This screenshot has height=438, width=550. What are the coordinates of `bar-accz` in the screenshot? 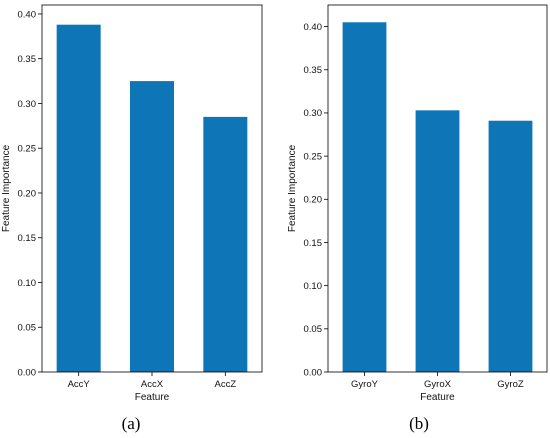 It's located at (225, 244).